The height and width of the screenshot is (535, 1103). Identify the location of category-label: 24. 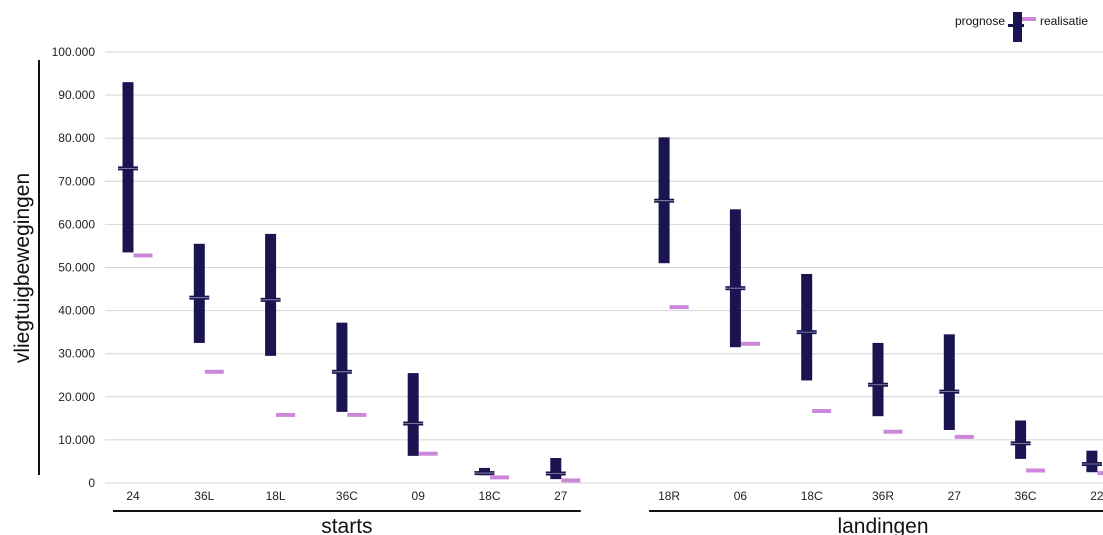
(133, 496).